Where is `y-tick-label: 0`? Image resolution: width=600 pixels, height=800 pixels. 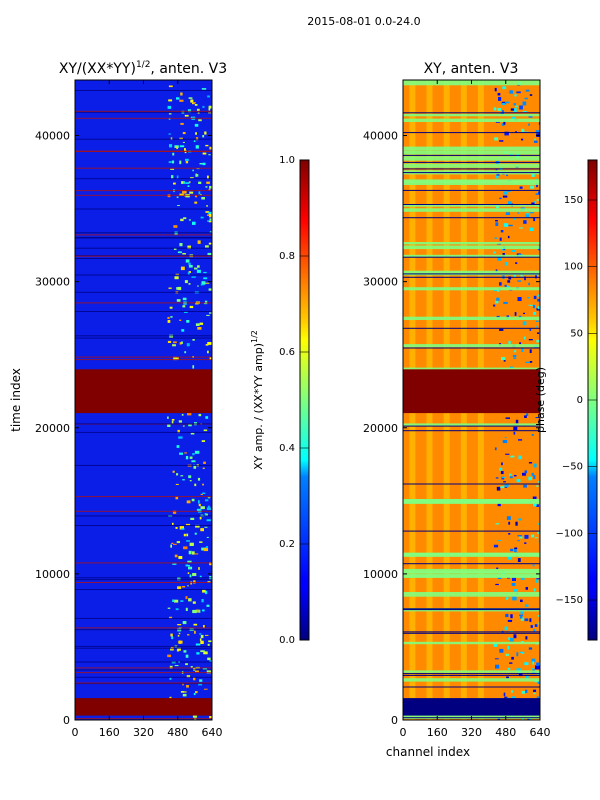
y-tick-label: 0 is located at coordinates (66, 720).